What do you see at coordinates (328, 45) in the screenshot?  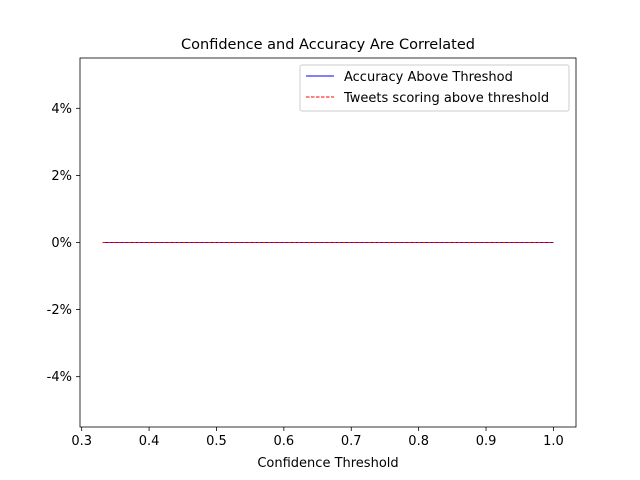 I see `chart-title: Confidence and Accuracy Are Correlated` at bounding box center [328, 45].